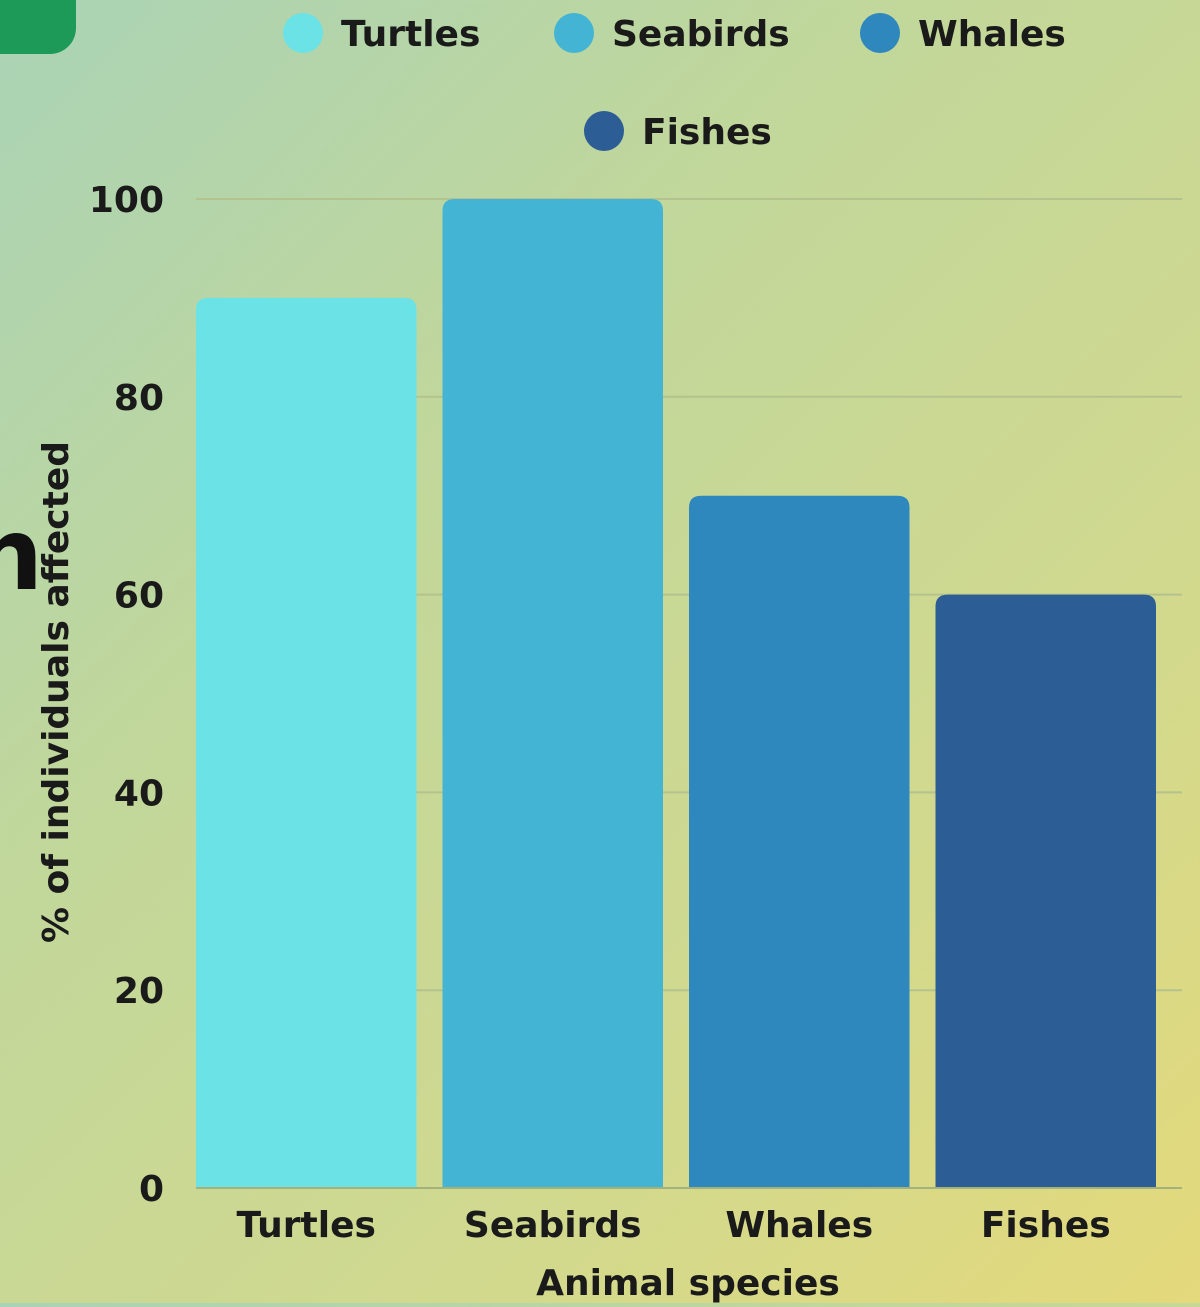  I want to click on bar-fishes, so click(1045, 891).